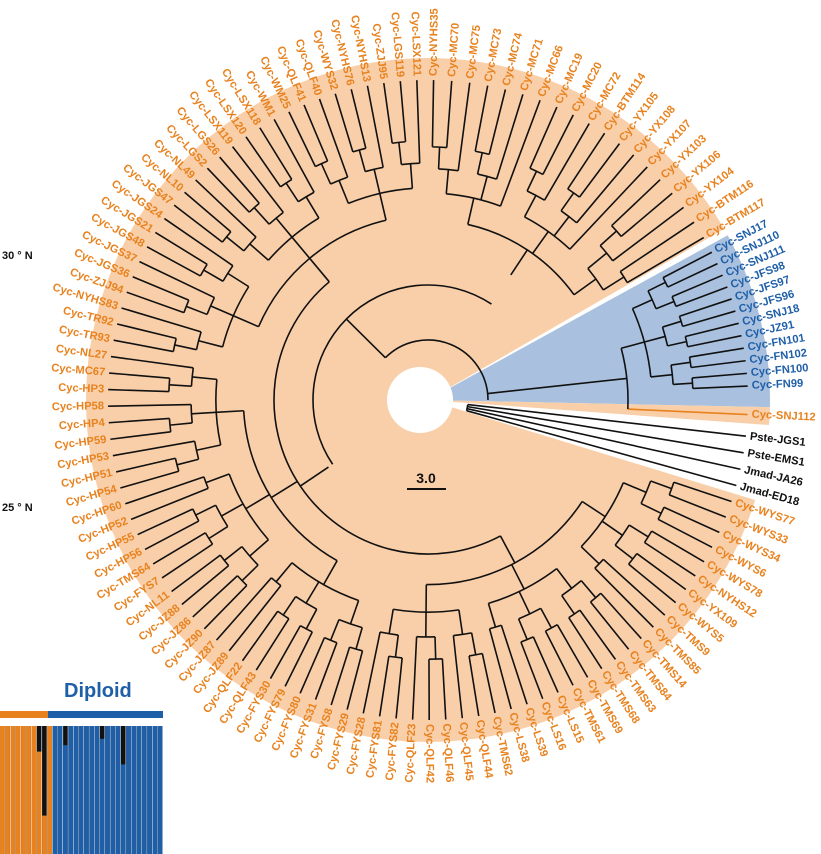 Image resolution: width=821 pixels, height=854 pixels. Describe the element at coordinates (393, 751) in the screenshot. I see `leaf-label: Cyc-FYS82` at that location.